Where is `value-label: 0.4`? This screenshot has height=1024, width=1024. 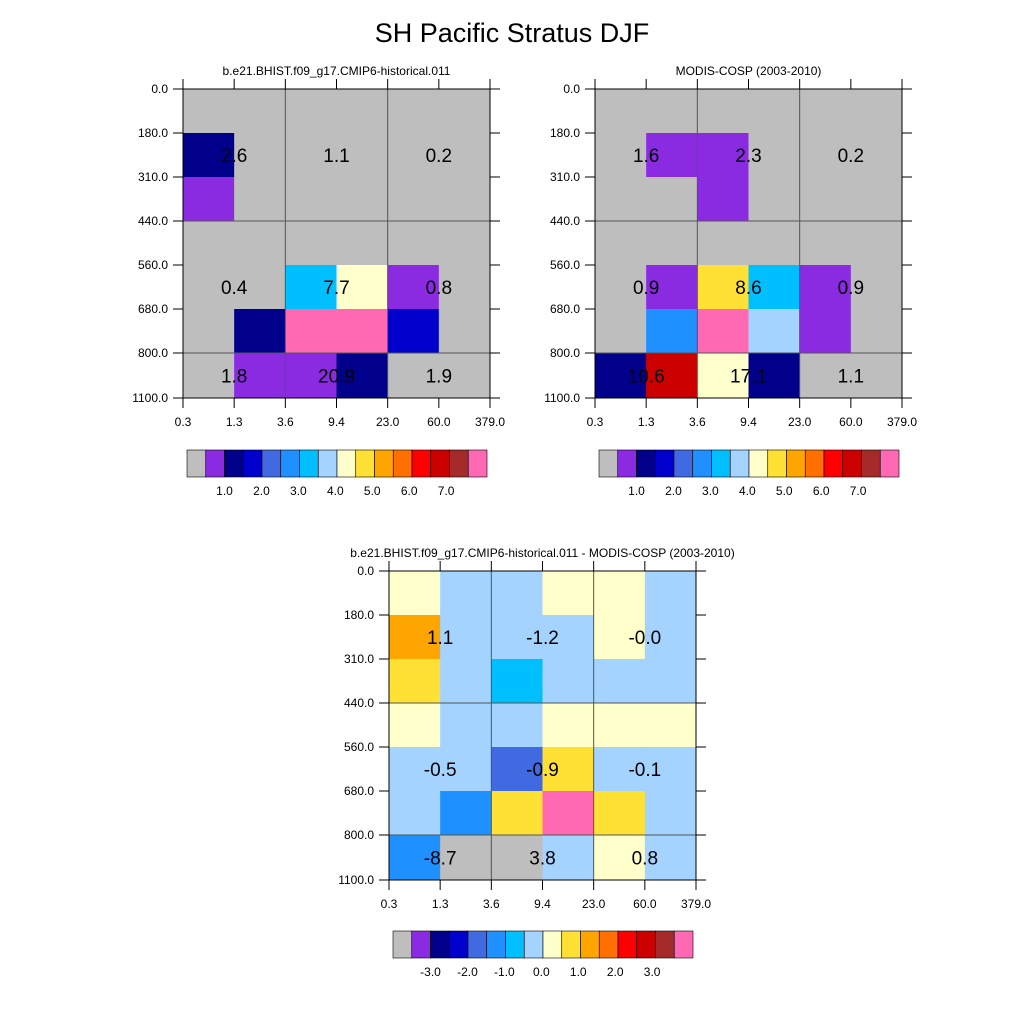 value-label: 0.4 is located at coordinates (234, 288).